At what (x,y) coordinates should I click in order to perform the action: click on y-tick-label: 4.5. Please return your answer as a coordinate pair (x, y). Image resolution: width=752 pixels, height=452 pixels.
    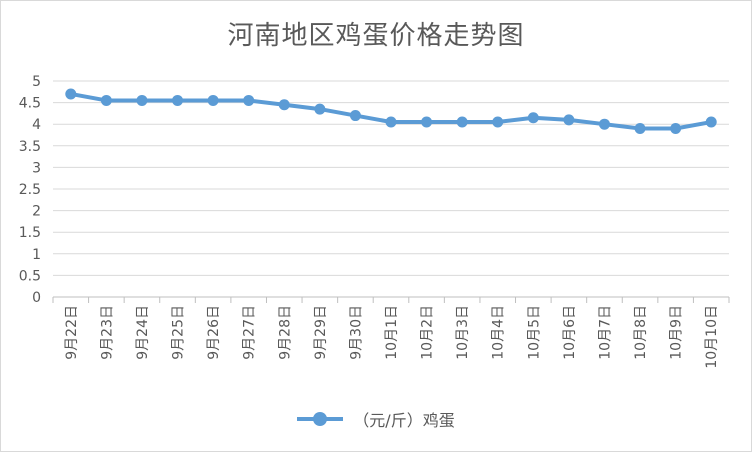
    Looking at the image, I should click on (30, 104).